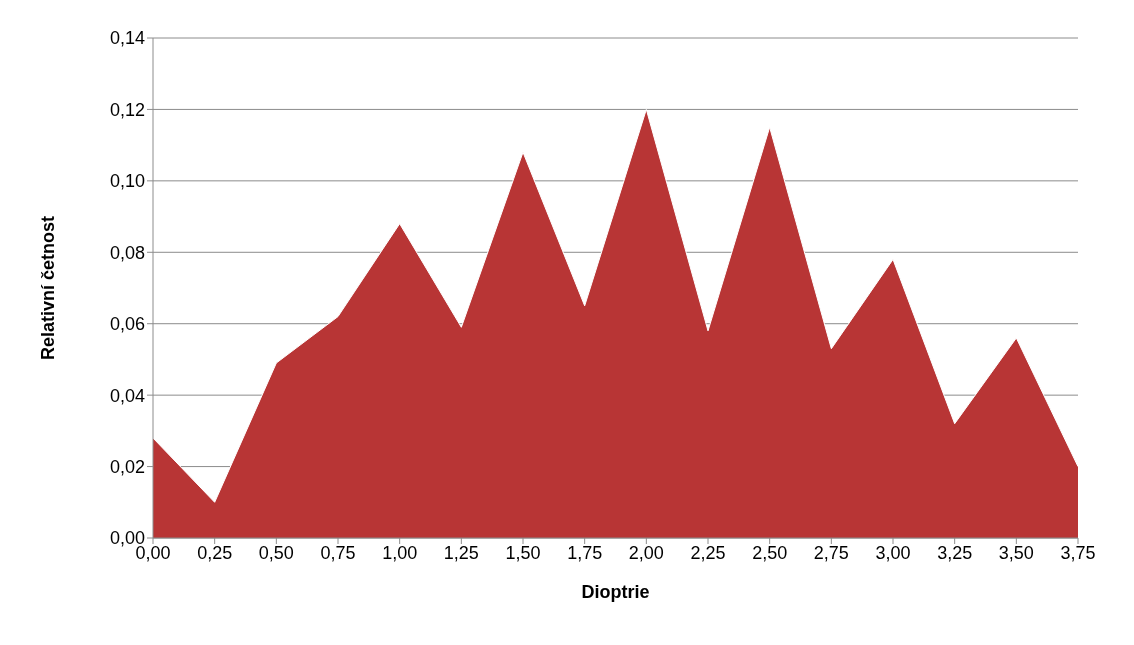 The width and height of the screenshot is (1134, 645). What do you see at coordinates (127, 181) in the screenshot?
I see `y-tick-label: 0,10` at bounding box center [127, 181].